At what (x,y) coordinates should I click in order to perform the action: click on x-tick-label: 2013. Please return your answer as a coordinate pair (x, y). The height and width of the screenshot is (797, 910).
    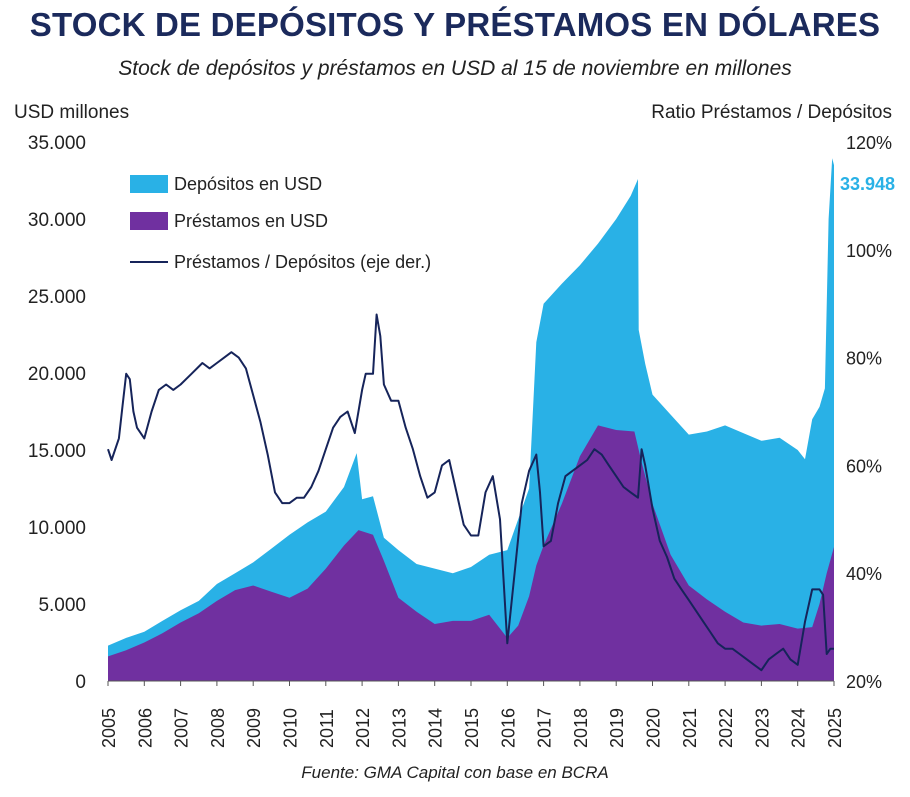
    Looking at the image, I should click on (399, 728).